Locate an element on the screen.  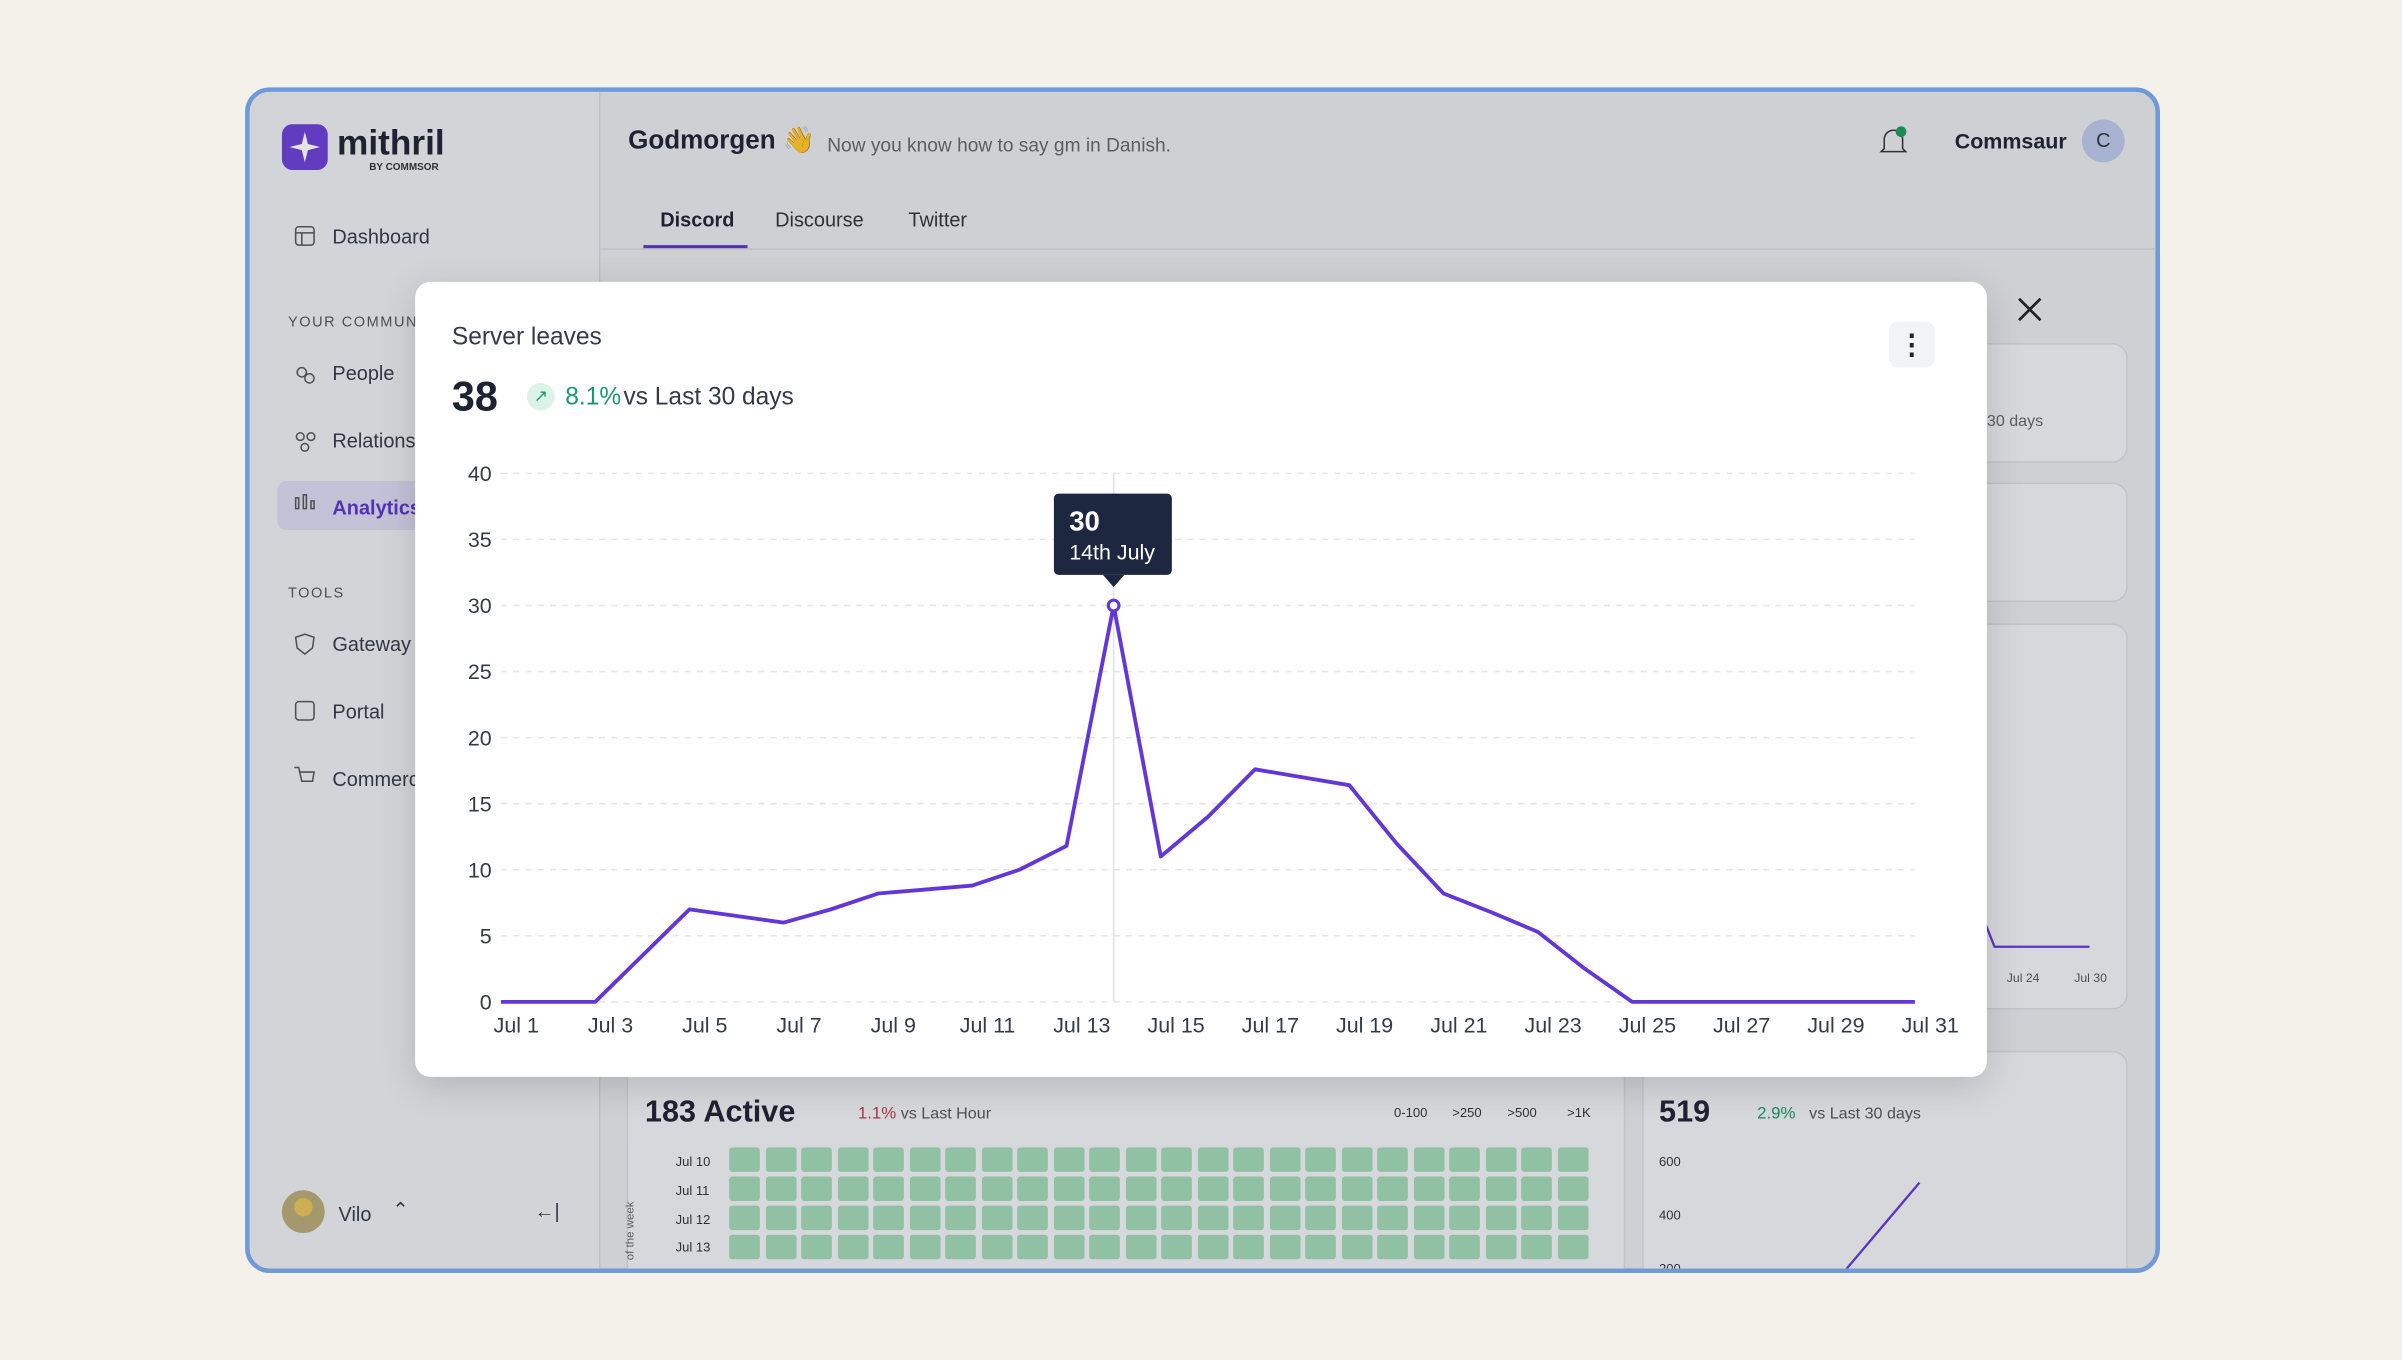
tab: Twitter is located at coordinates (938, 220).